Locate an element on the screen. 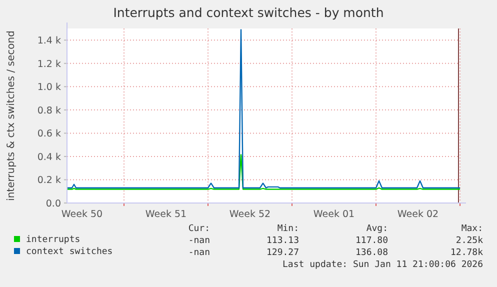 The image size is (497, 287). y-axis-title: interrupts & ctx switches / second is located at coordinates (11, 115).